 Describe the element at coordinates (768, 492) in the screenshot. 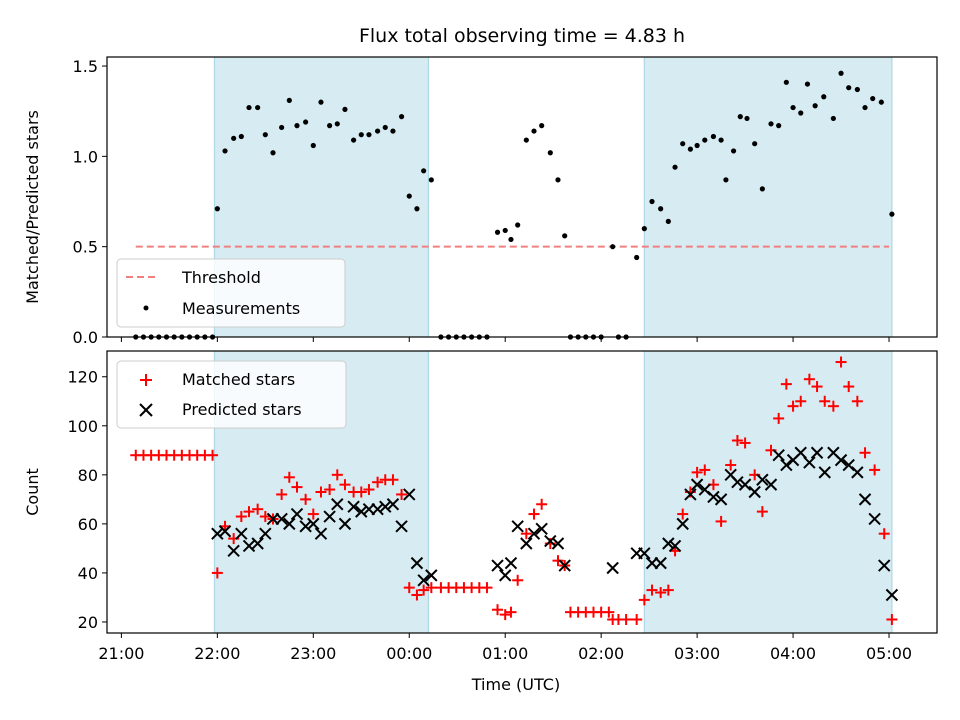

I see `shaded-interval` at that location.